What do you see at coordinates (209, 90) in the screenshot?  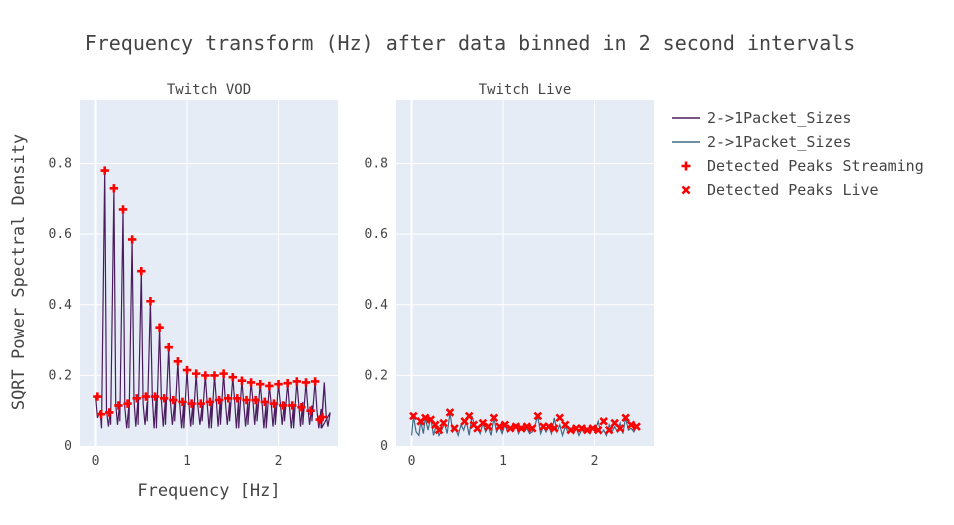 I see `subplot-title: Twitch VOD` at bounding box center [209, 90].